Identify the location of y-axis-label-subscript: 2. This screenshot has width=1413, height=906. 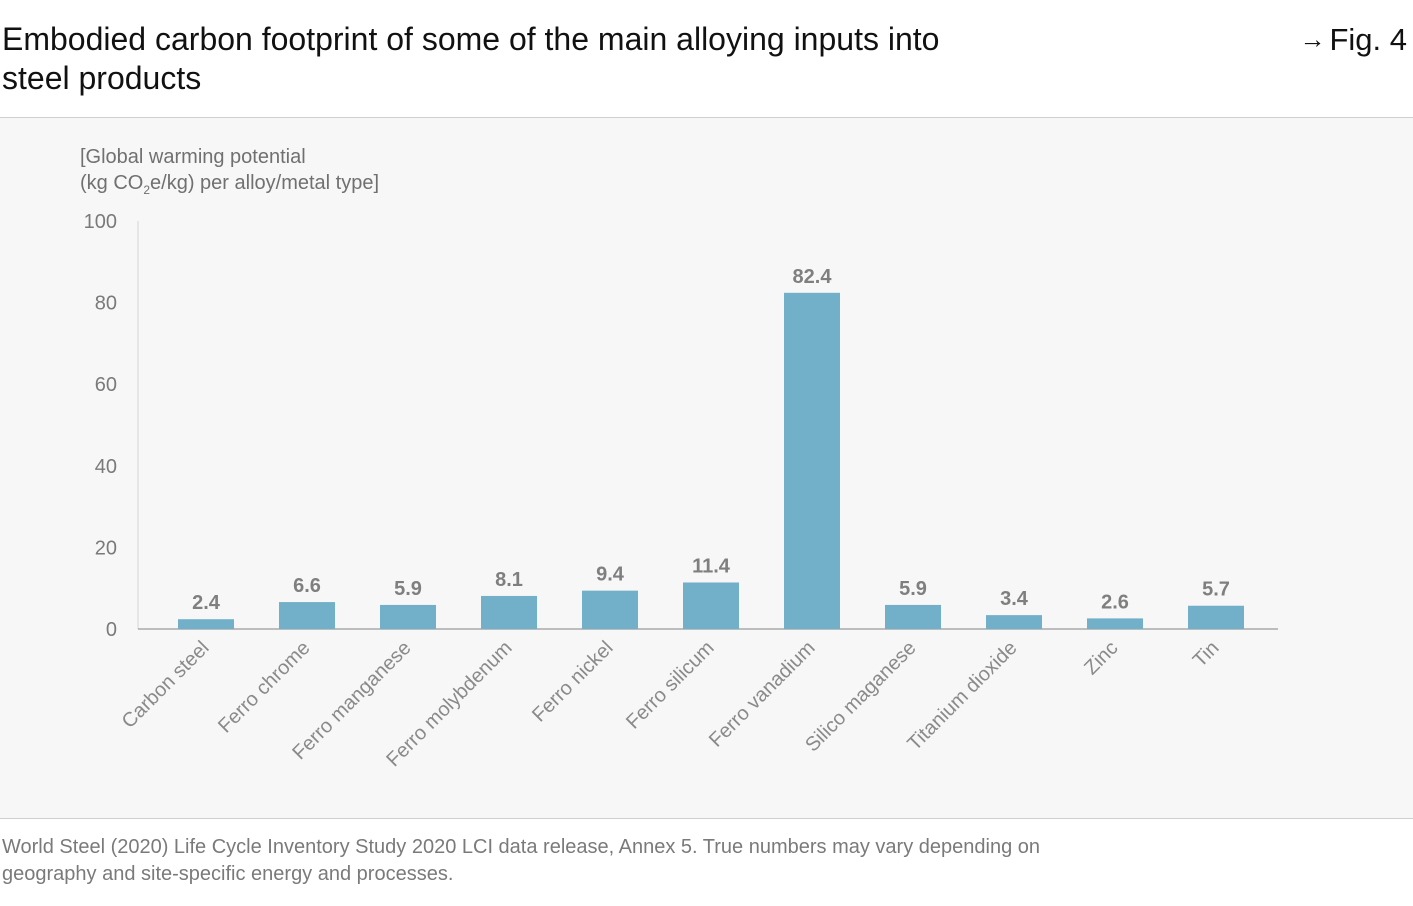
(147, 190).